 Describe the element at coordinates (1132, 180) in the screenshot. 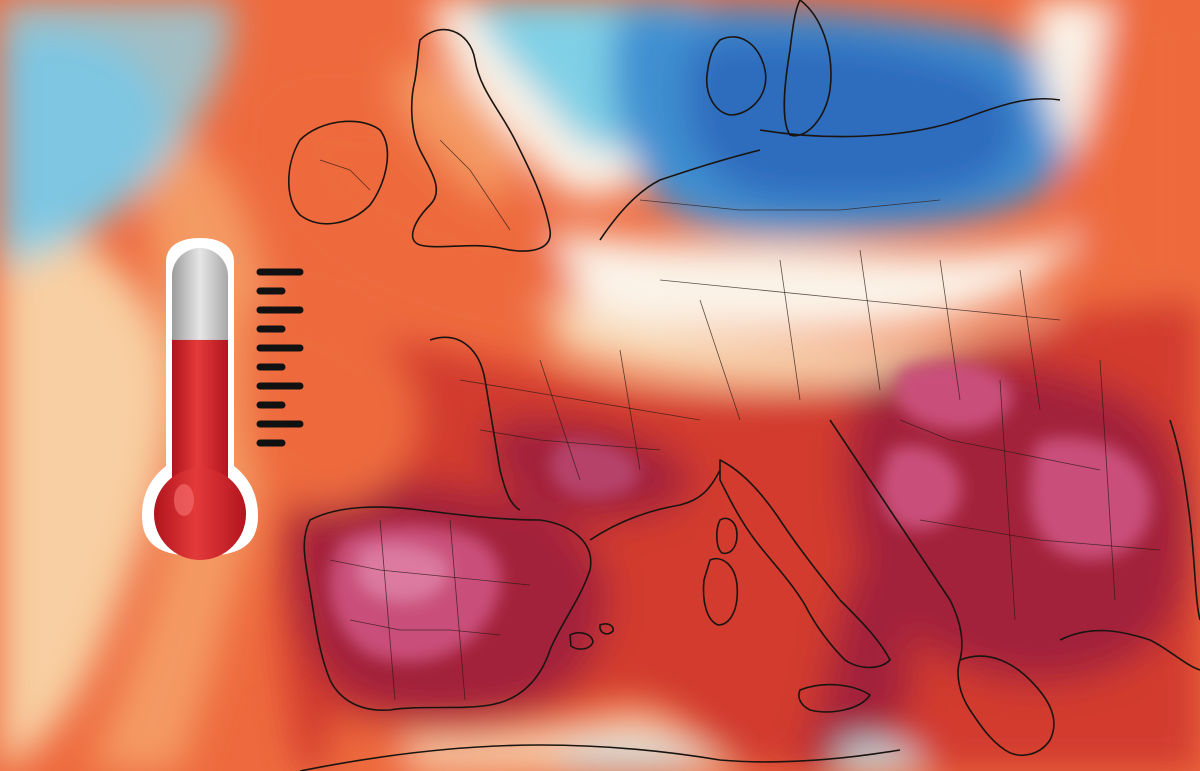

I see `northeast-warm` at that location.